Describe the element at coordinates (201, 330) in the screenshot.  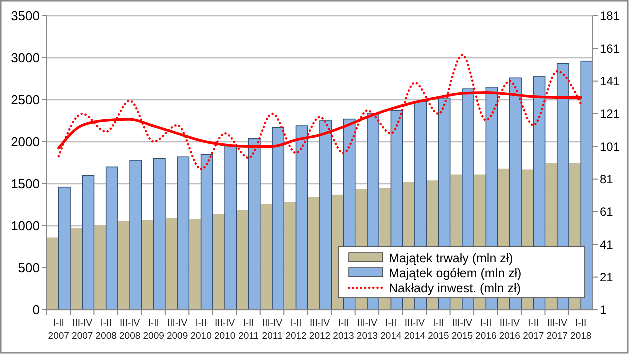
I see `x-tick-label: I-II 2010` at that location.